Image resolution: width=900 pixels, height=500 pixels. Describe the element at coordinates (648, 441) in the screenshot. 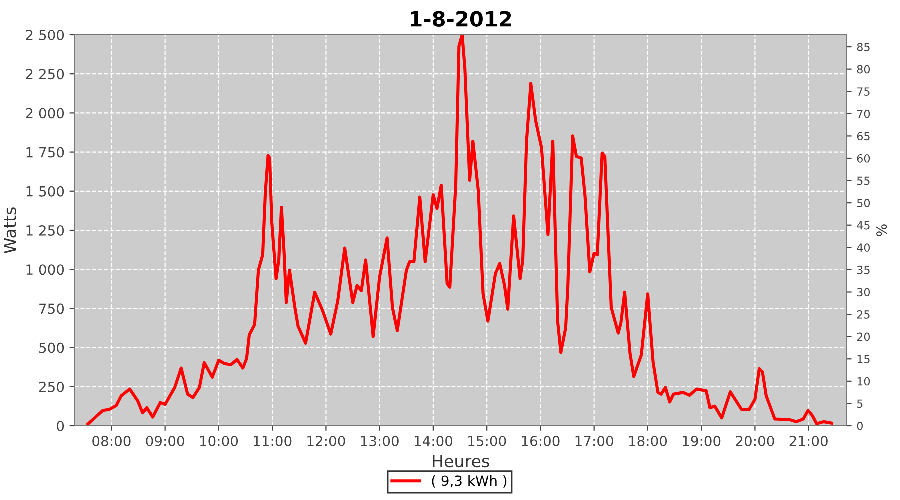

I see `x-tick-label: 18:00` at that location.